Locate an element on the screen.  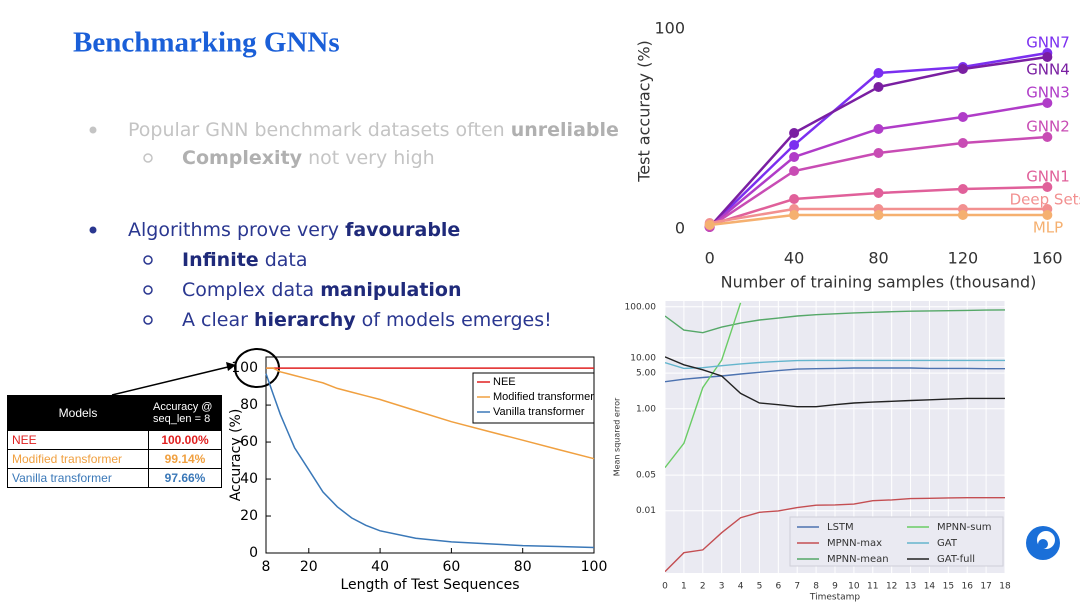
bullet-text: Complexity not very high is located at coordinates (308, 158).